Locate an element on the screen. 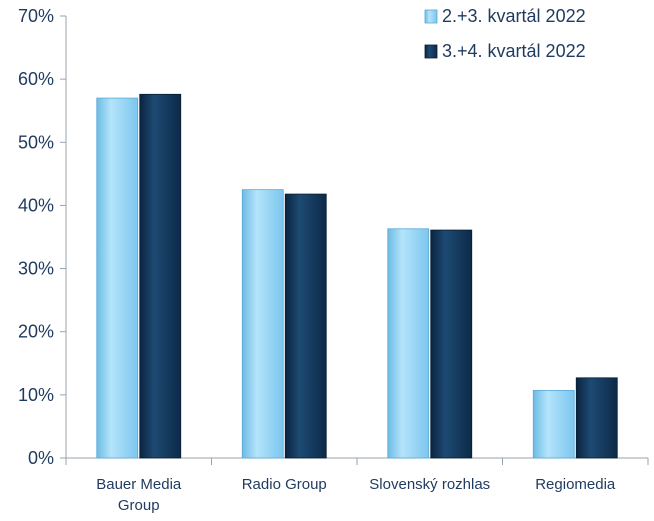  legend-label-1: 2.+3. kvartál 2022 is located at coordinates (514, 16).